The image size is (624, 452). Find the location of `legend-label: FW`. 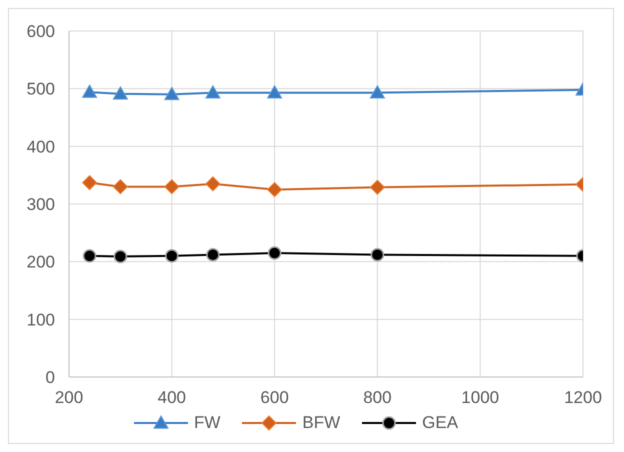

legend-label: FW is located at coordinates (206, 423).